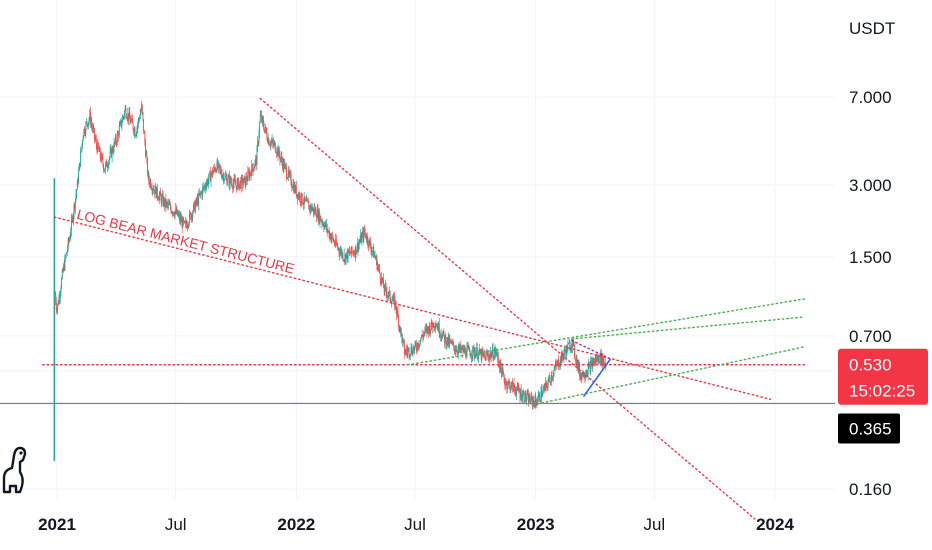 This screenshot has width=932, height=550. What do you see at coordinates (185, 241) in the screenshot?
I see `annotation-log-bear-market-structure: LOG BEAR MARKET STRUCTURE` at bounding box center [185, 241].